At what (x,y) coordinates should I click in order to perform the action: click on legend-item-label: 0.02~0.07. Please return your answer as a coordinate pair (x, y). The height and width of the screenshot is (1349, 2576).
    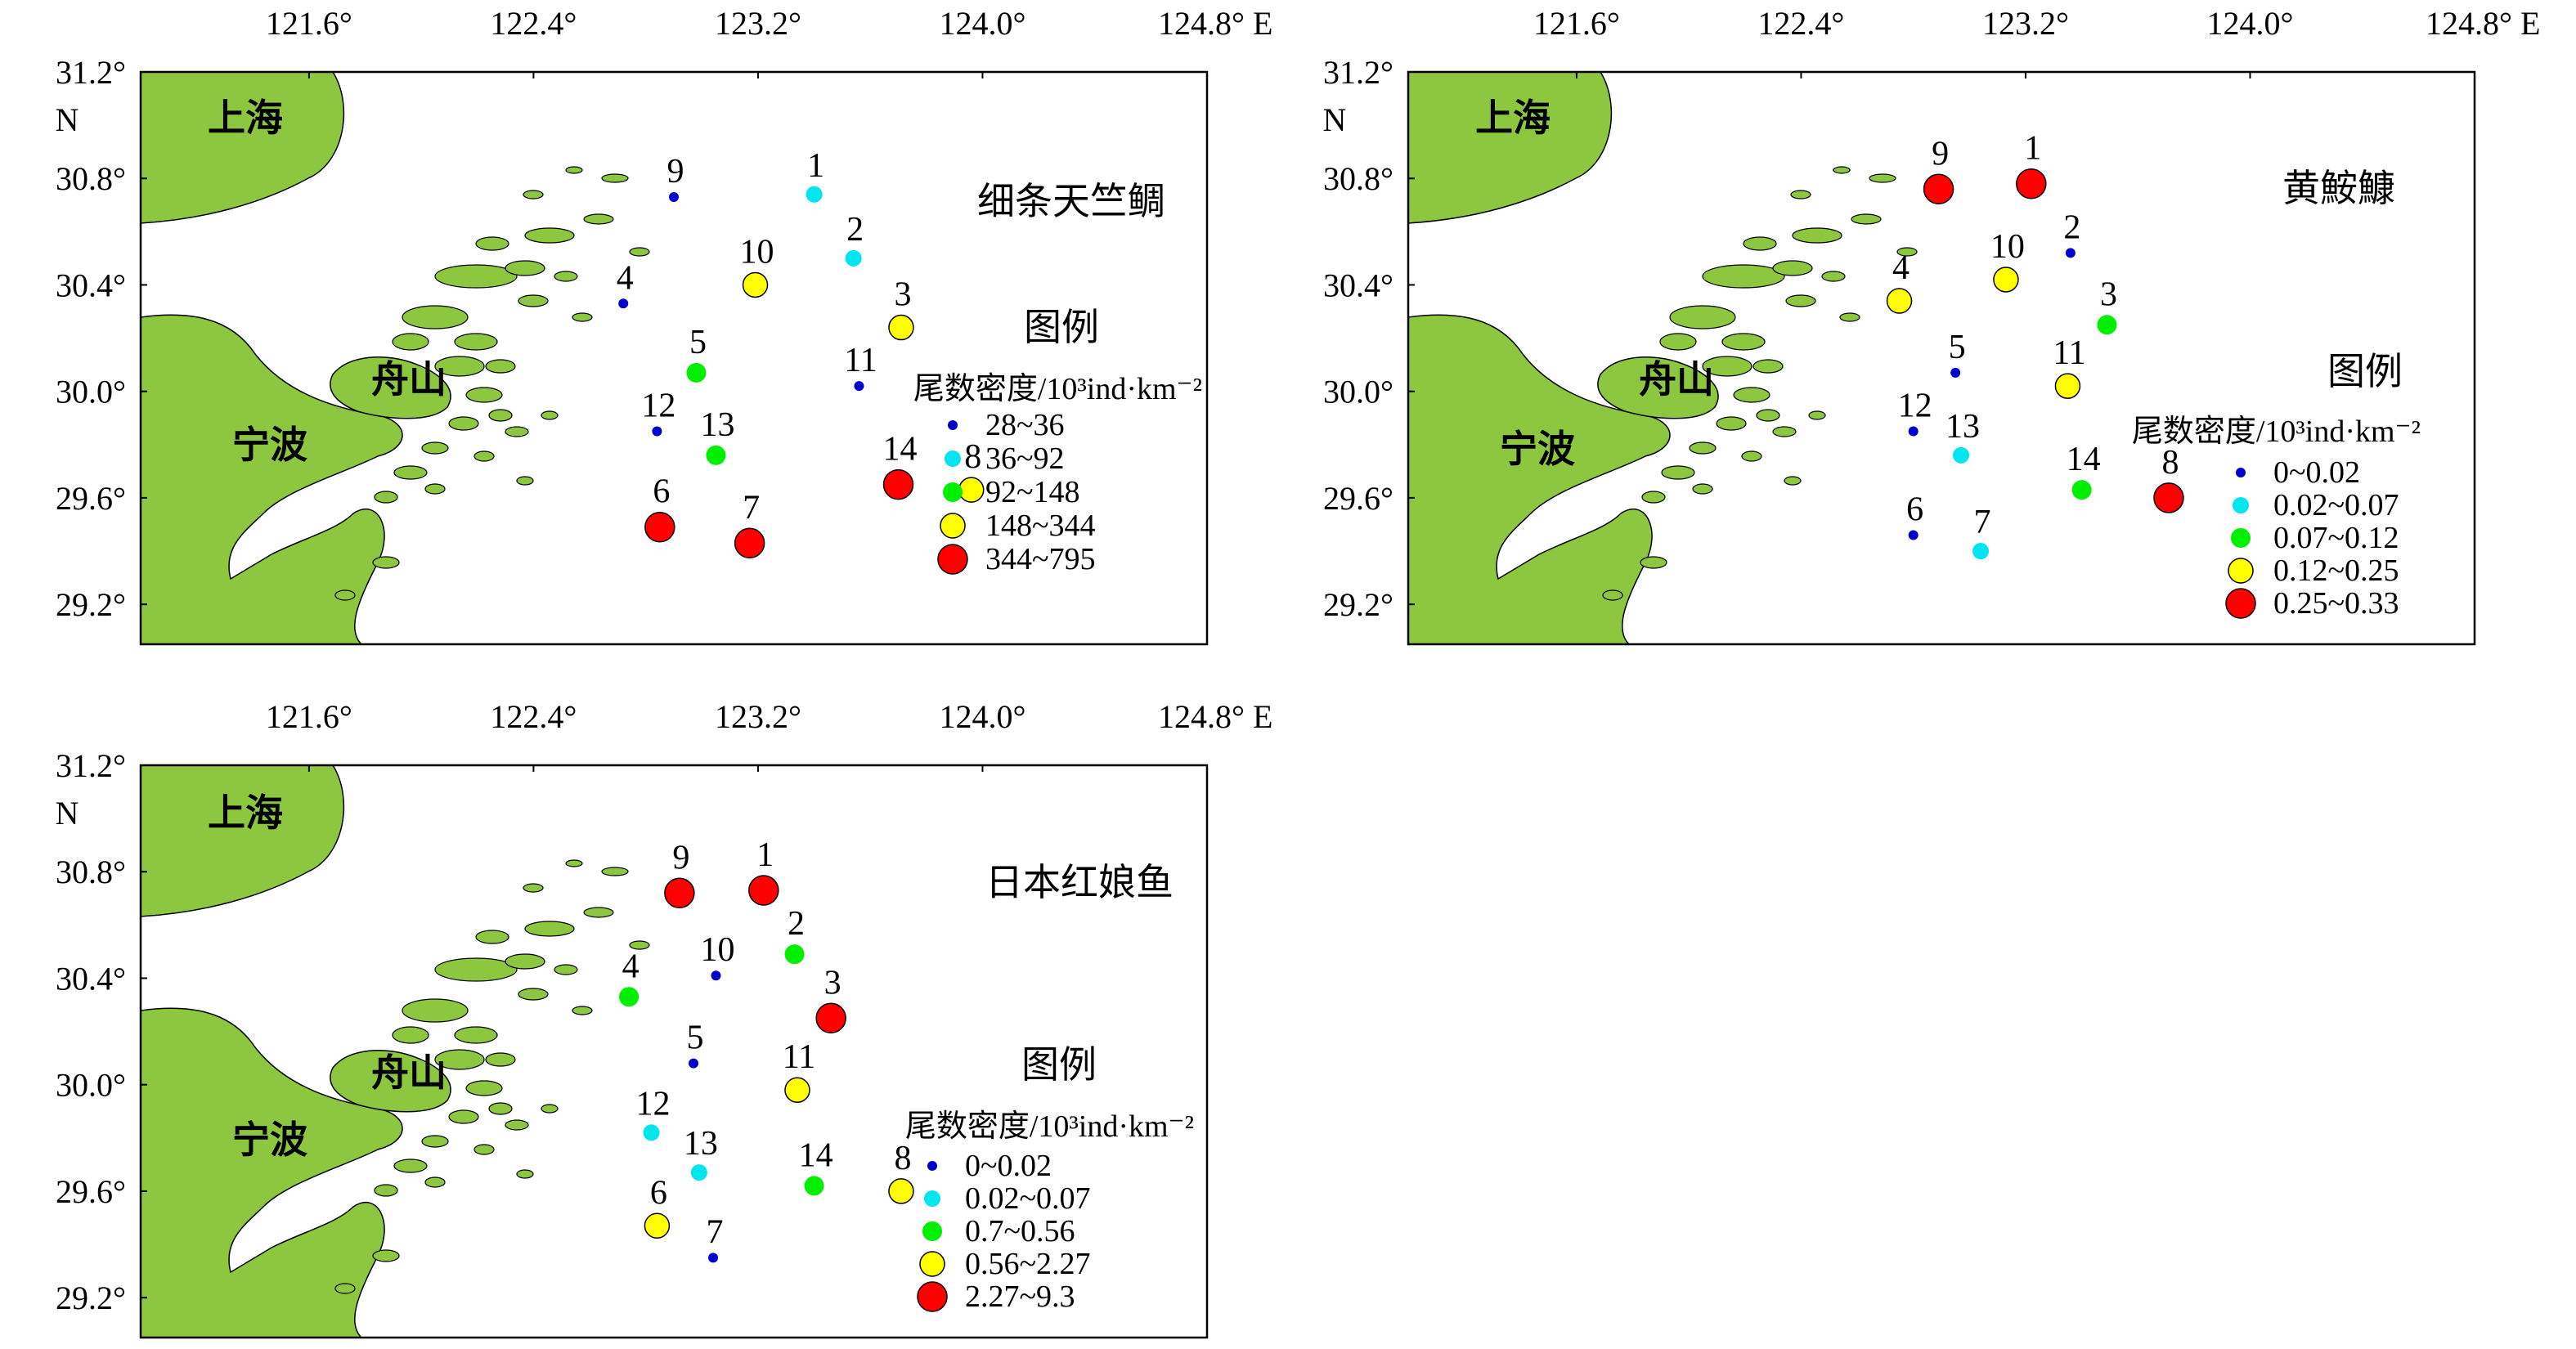
    Looking at the image, I should click on (2336, 505).